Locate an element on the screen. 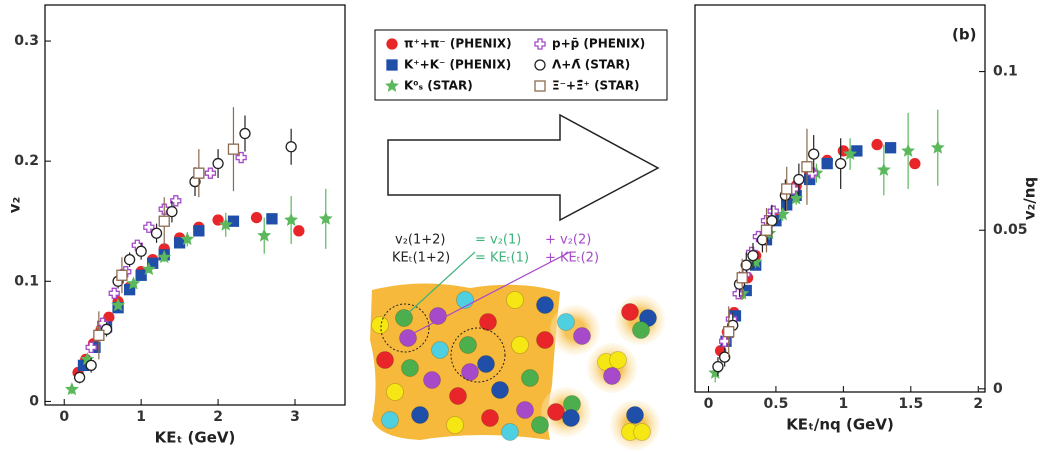  x-tick-label: 1.5 is located at coordinates (910, 404).